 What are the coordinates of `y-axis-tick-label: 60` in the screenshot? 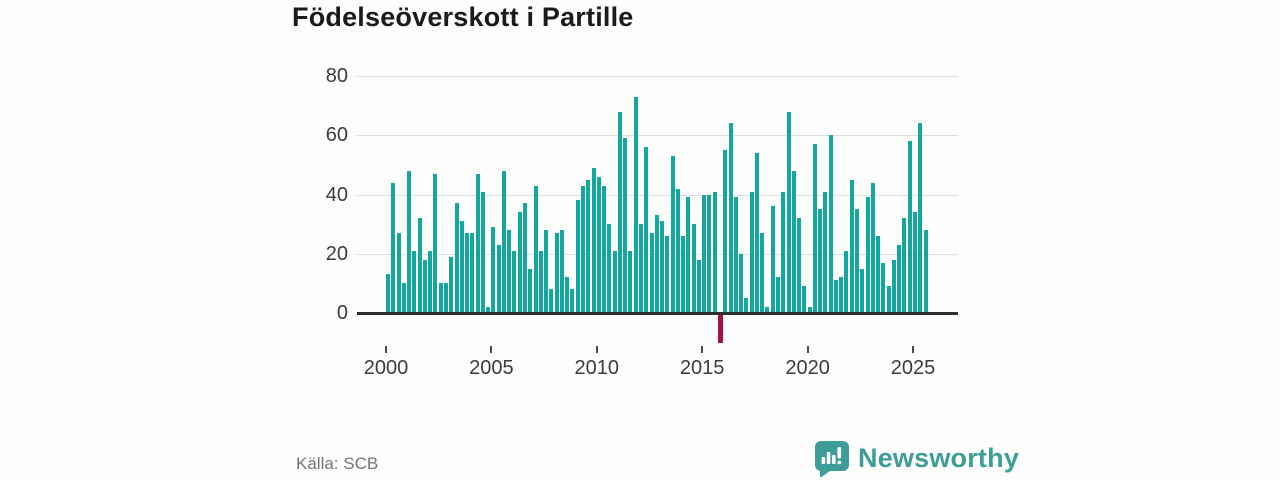 It's located at (336, 135).